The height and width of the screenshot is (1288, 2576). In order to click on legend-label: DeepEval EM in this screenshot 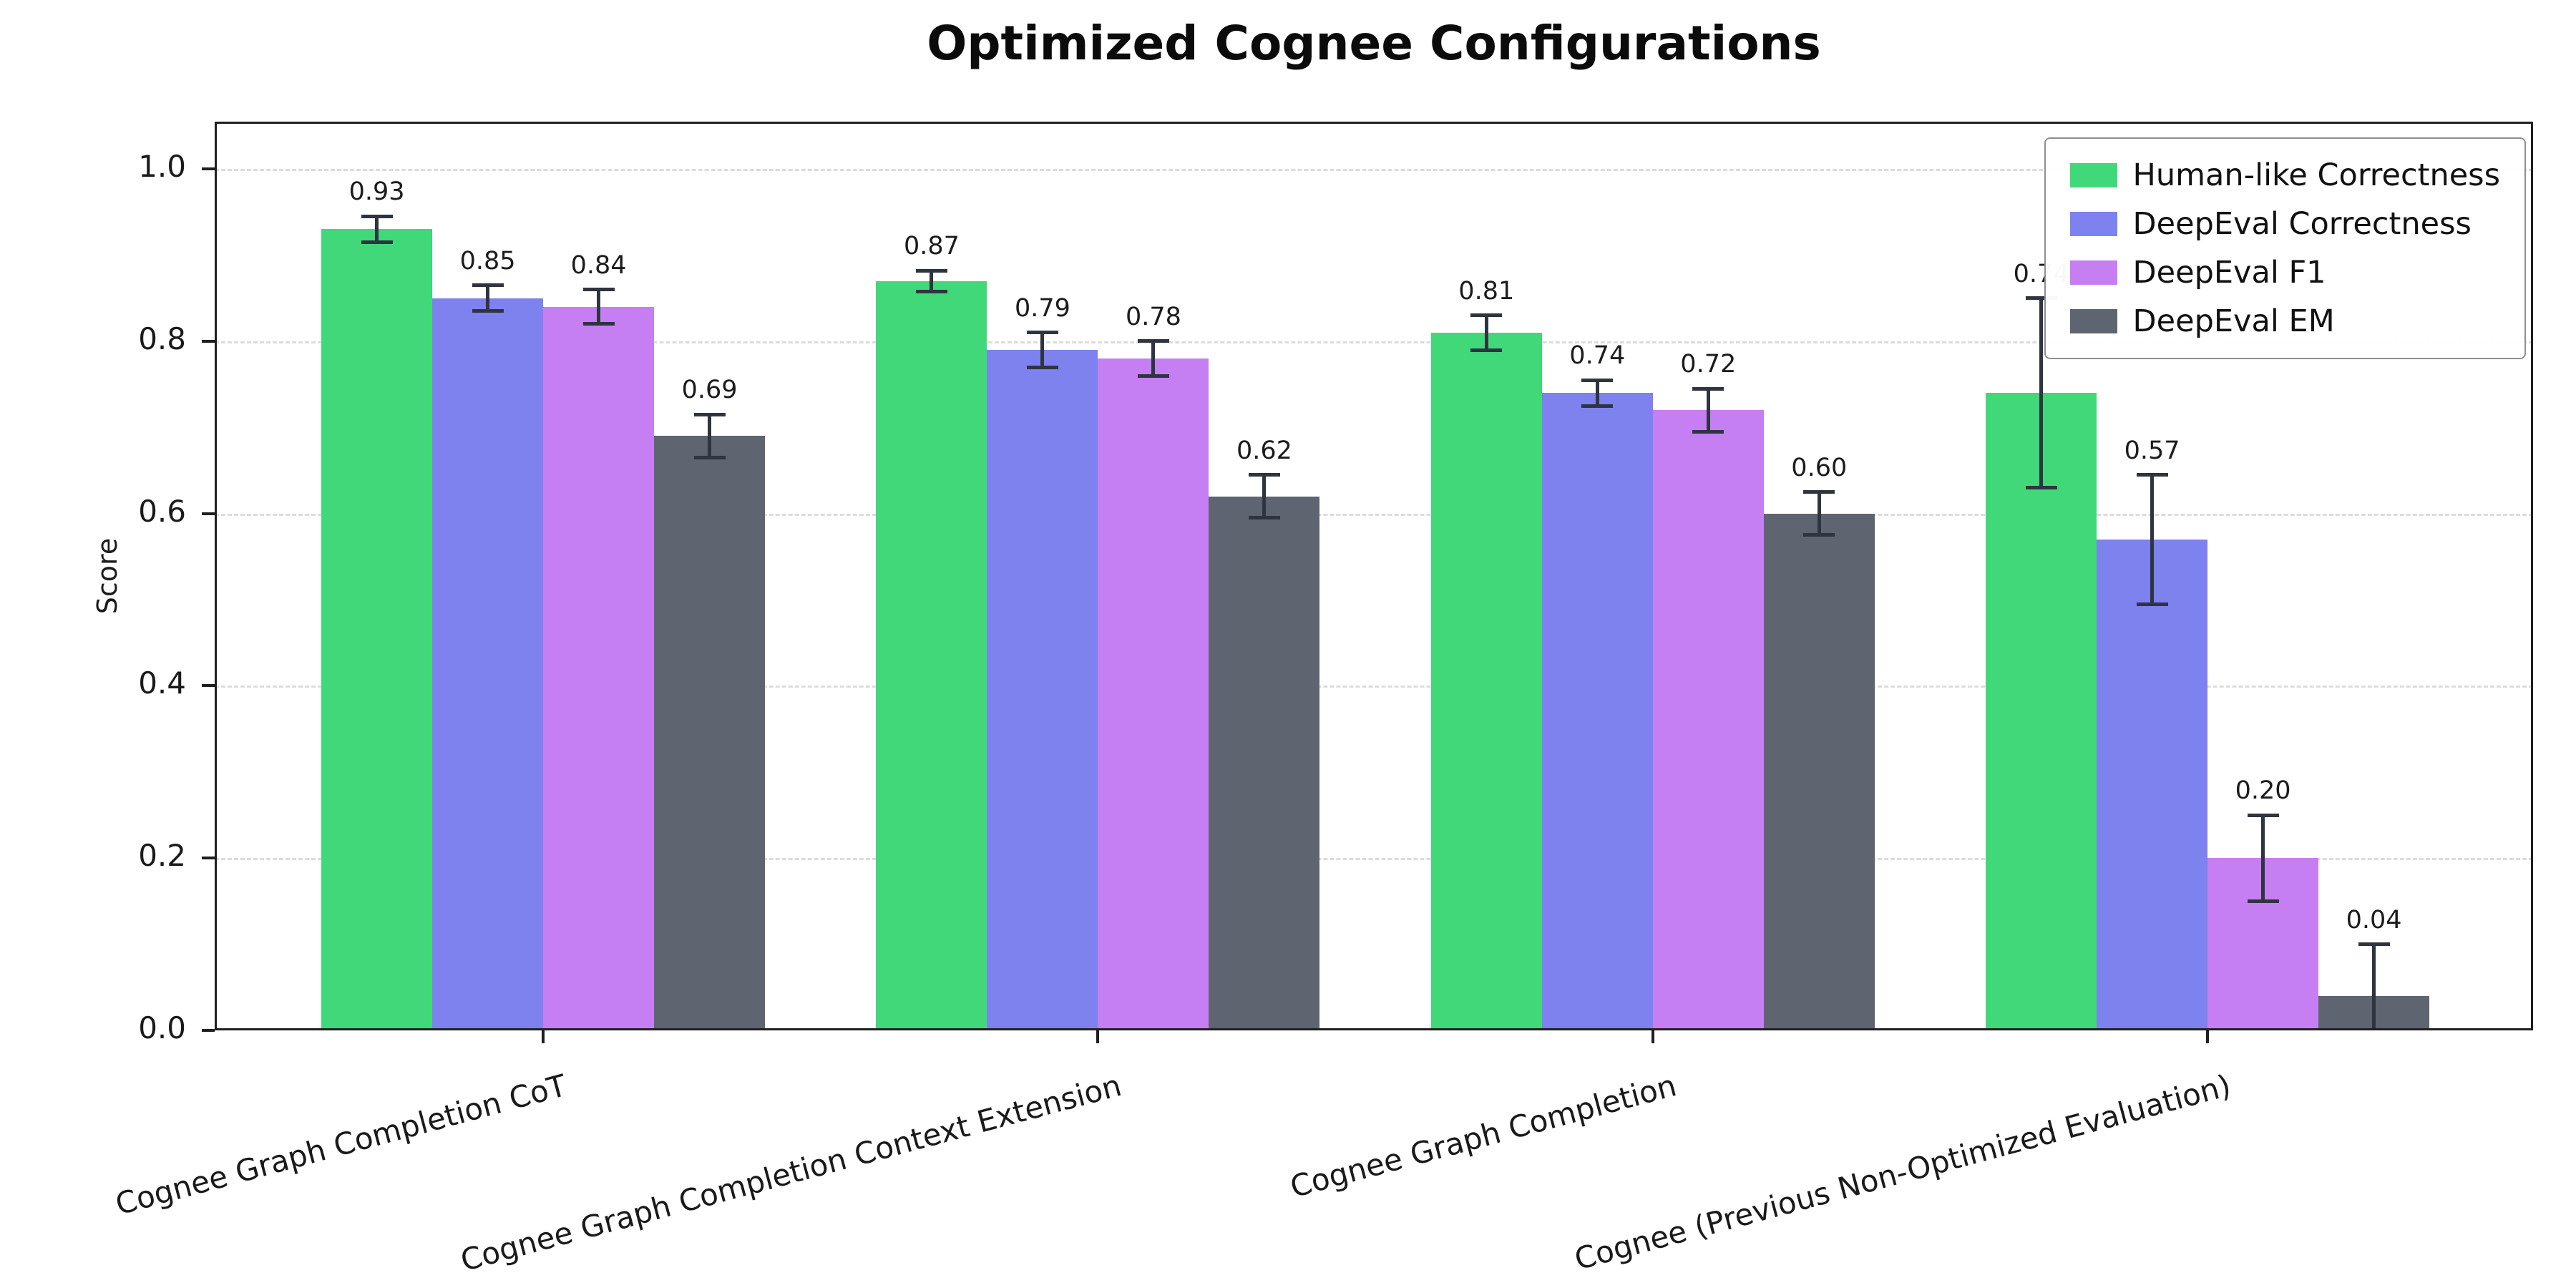, I will do `click(2233, 321)`.